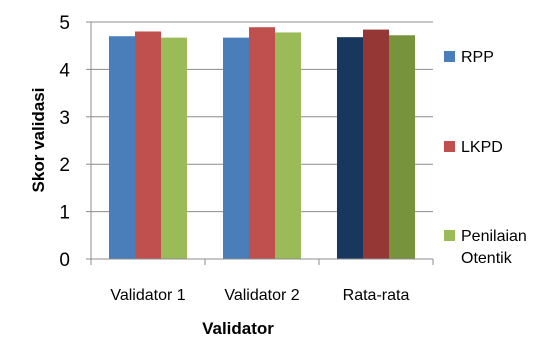 This screenshot has height=340, width=537. Describe the element at coordinates (64, 70) in the screenshot. I see `y-tick-label: 4` at that location.